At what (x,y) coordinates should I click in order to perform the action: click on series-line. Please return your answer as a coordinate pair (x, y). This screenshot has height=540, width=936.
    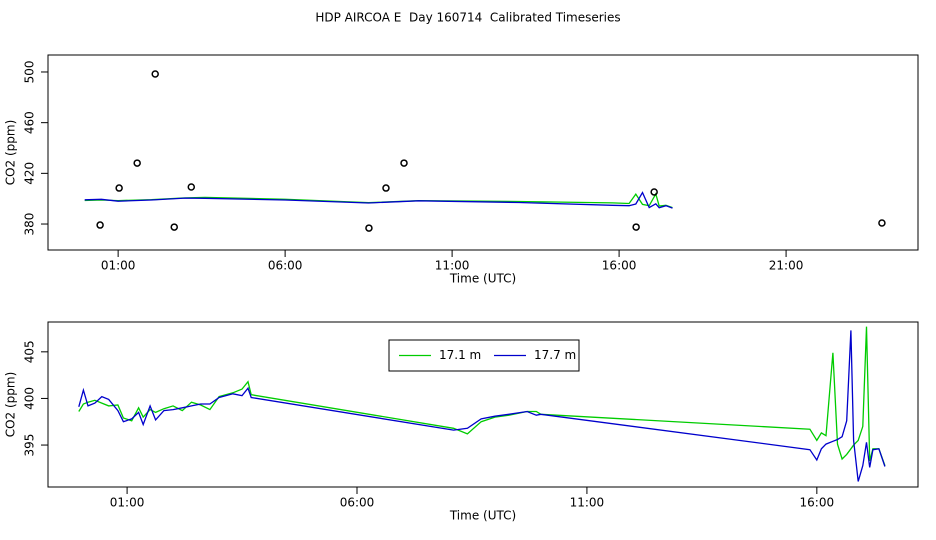
    Looking at the image, I should click on (378, 200).